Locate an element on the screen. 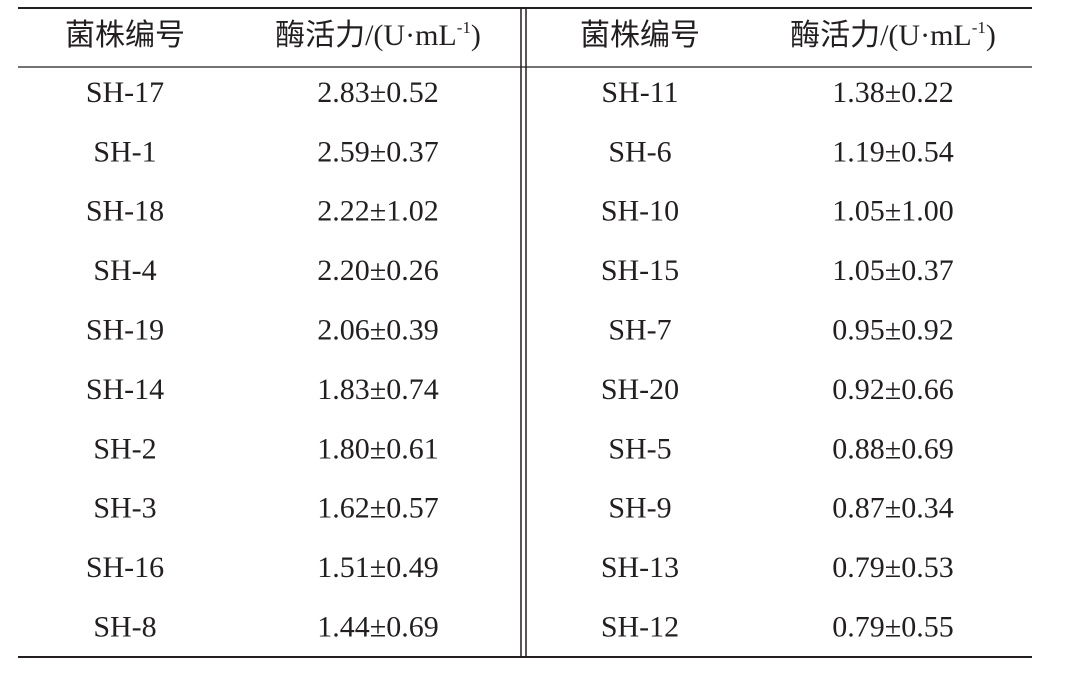  strain-cell: SH-7 is located at coordinates (639, 329).